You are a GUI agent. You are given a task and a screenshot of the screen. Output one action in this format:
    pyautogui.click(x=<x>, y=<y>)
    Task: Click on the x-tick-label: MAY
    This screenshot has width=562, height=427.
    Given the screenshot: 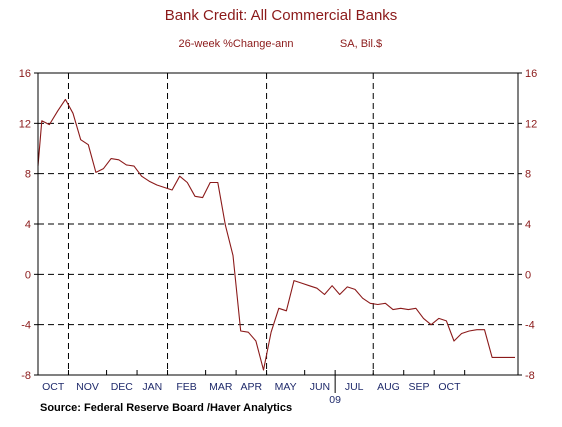 What is the action you would take?
    pyautogui.click(x=286, y=387)
    